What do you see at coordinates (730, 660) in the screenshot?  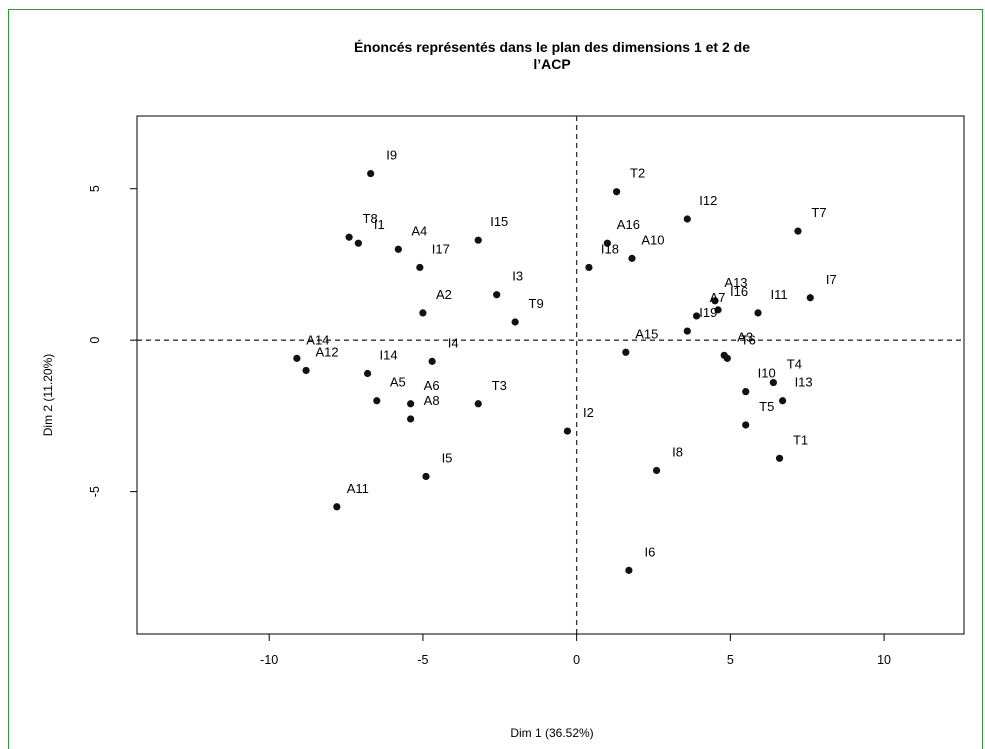 I see `x-tick-label: 5` at bounding box center [730, 660].